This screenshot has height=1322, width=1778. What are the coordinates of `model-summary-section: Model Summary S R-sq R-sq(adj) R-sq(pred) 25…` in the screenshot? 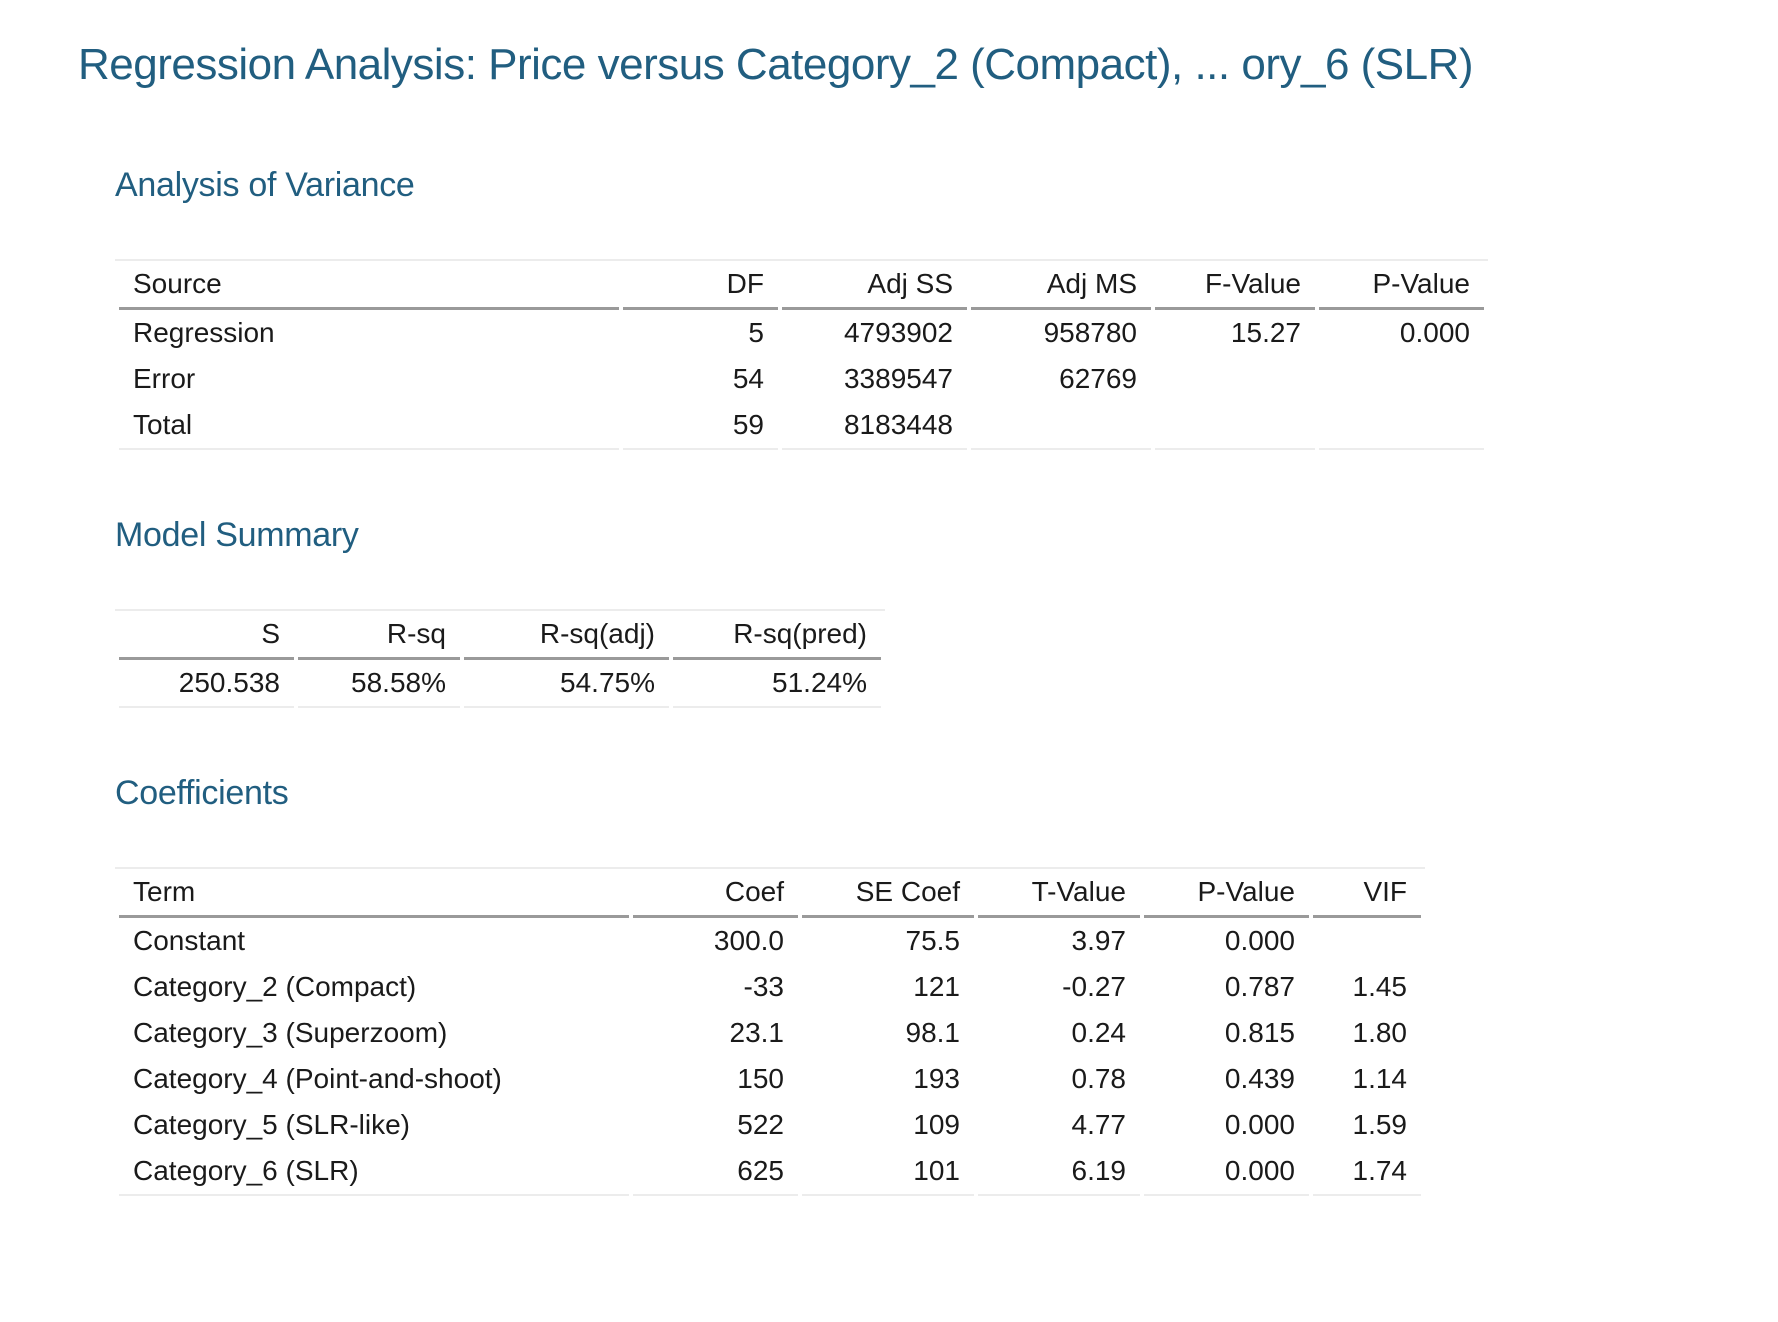 It's located at (946, 612).